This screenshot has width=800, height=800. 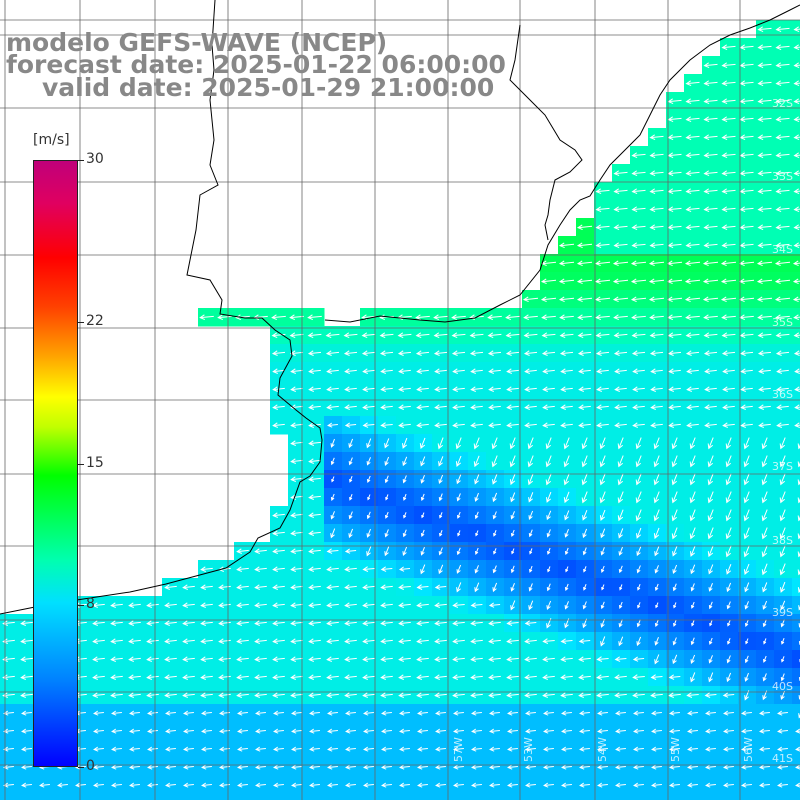 What do you see at coordinates (81, 767) in the screenshot?
I see `colorbar-tick` at bounding box center [81, 767].